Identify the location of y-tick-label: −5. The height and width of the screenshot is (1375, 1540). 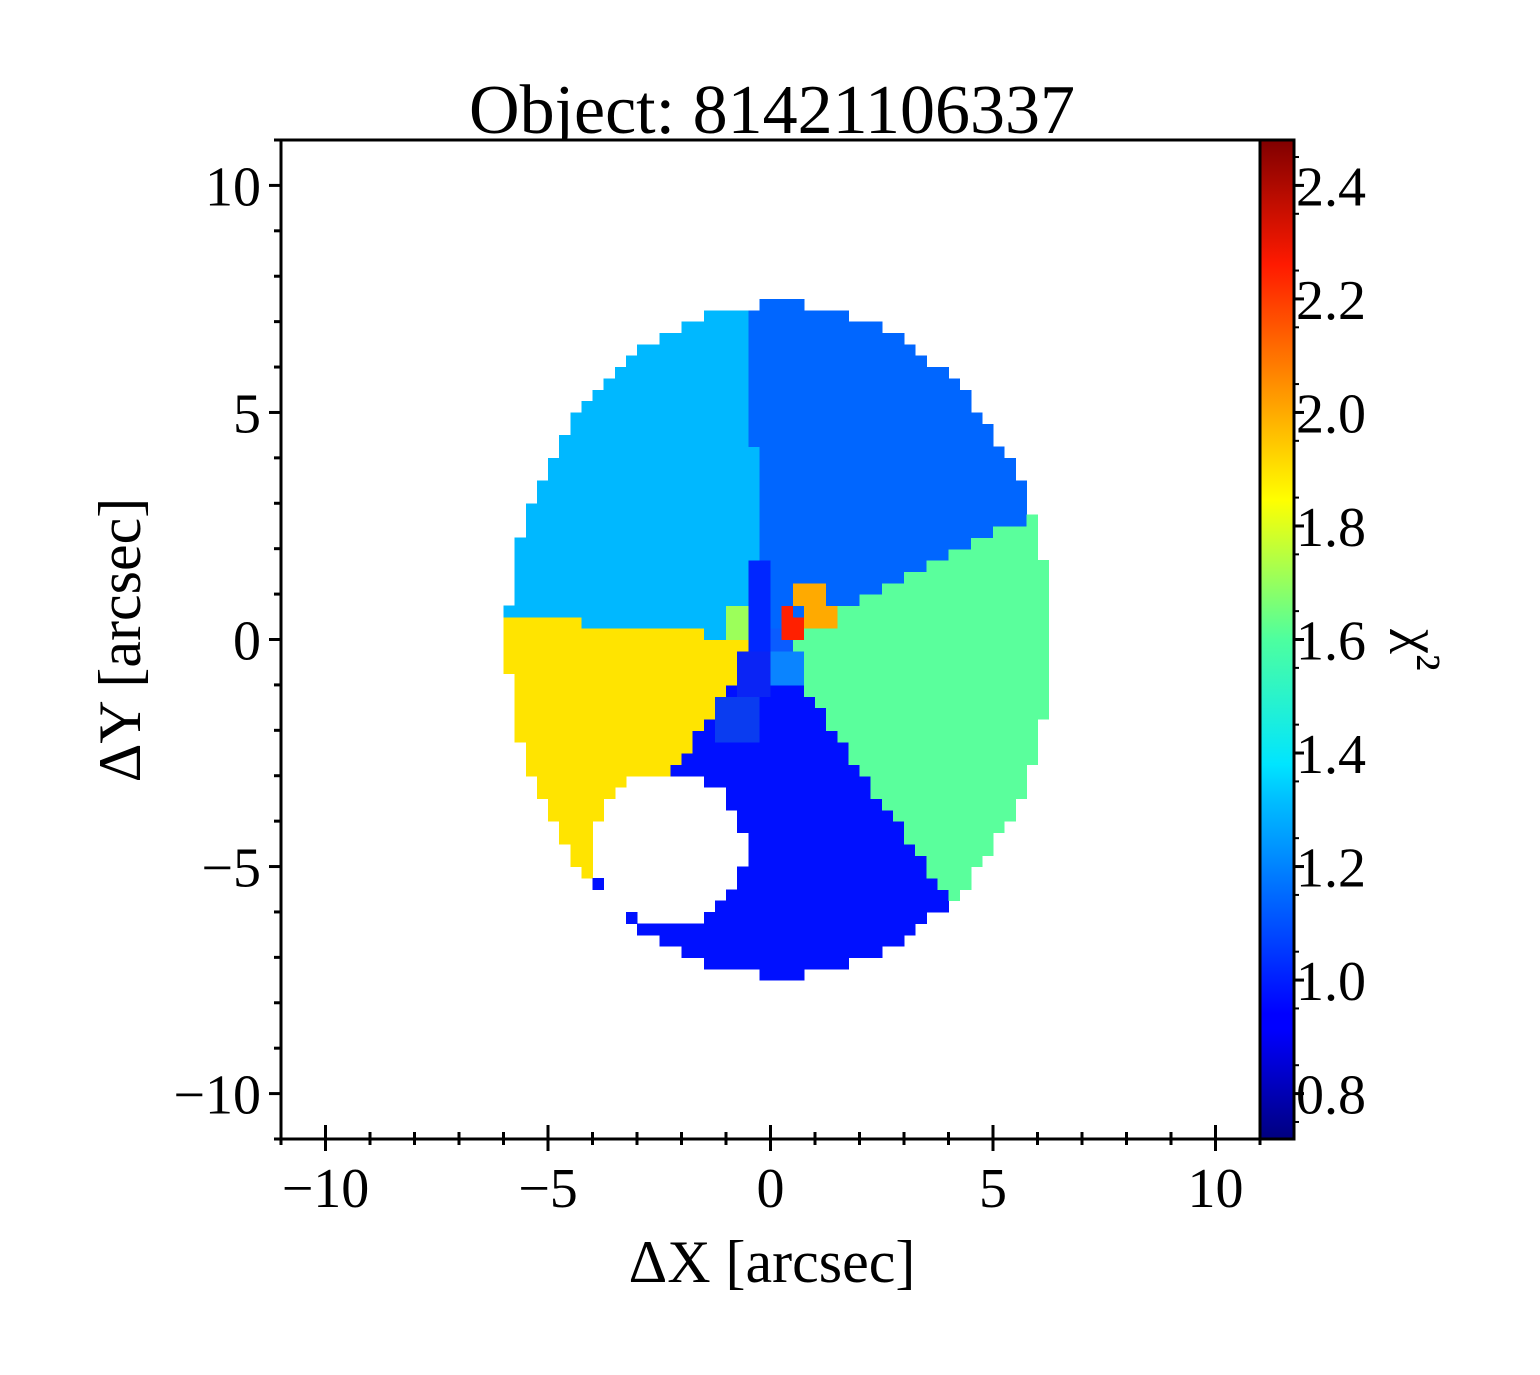
(231, 869).